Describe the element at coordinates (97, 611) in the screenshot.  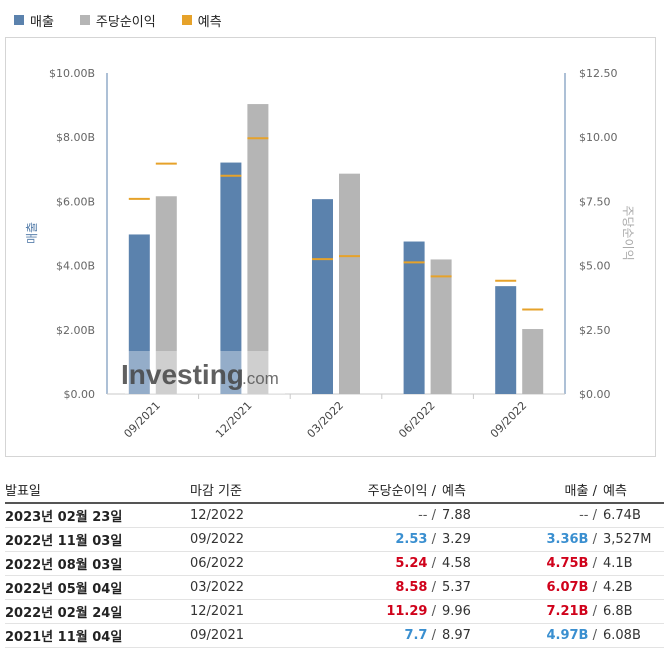
I see `row-date: 2022년 02월 24일` at that location.